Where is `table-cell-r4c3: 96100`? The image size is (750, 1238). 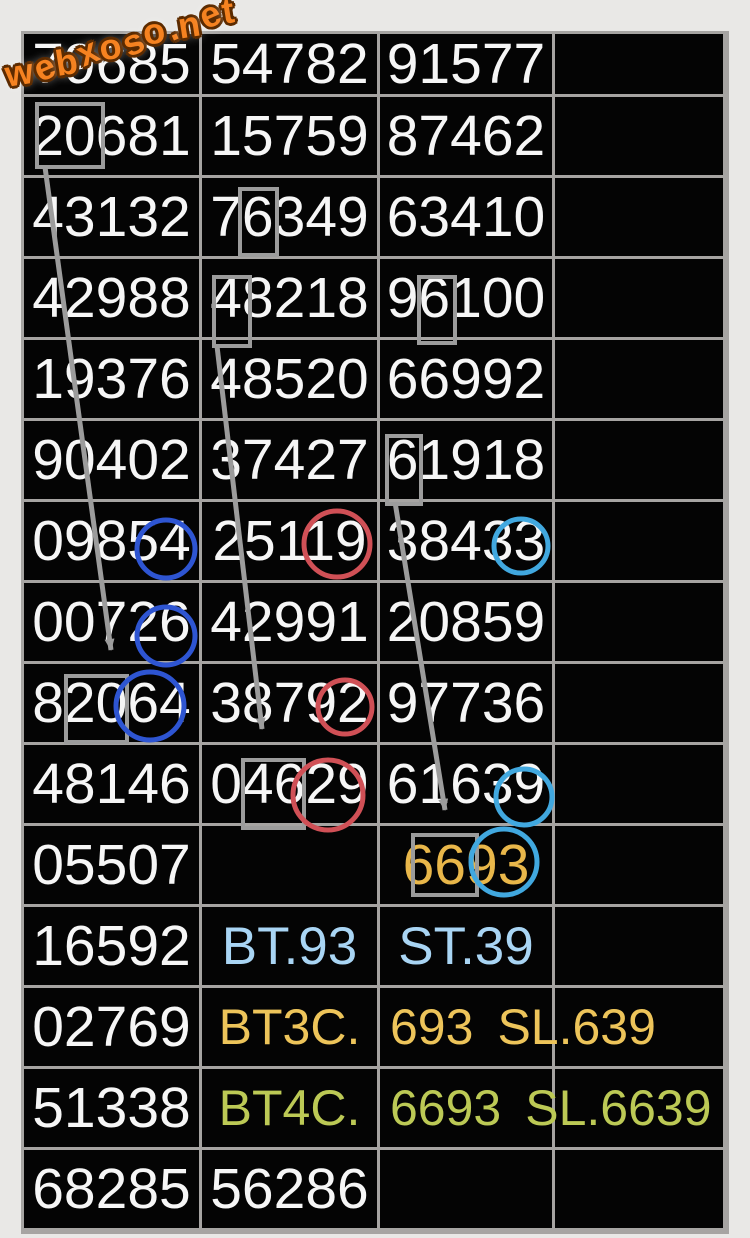
table-cell-r4c3: 96100 is located at coordinates (466, 298).